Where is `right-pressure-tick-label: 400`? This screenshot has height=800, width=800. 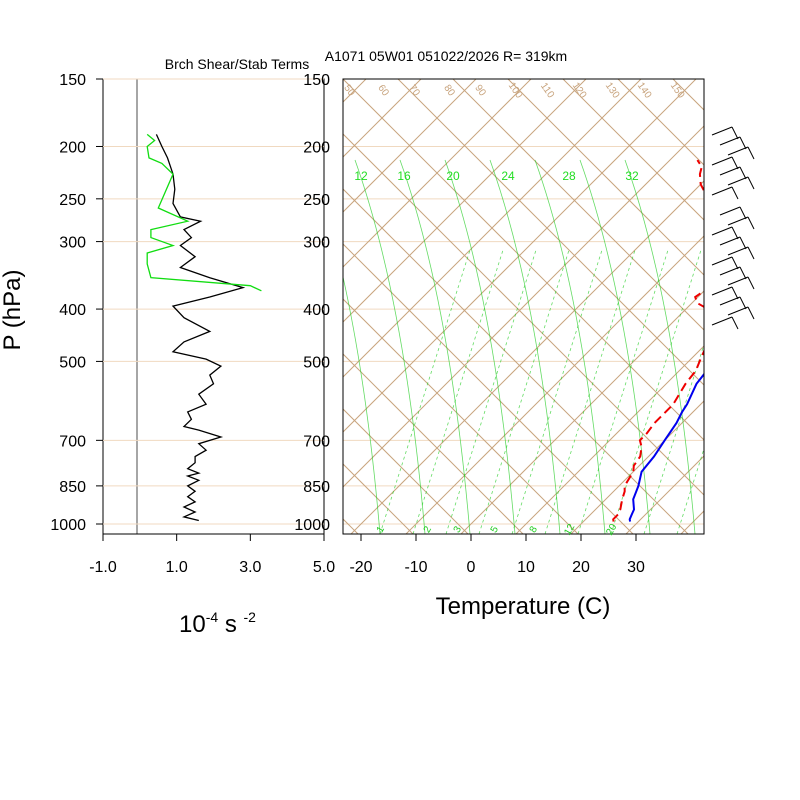
right-pressure-tick-label: 400 is located at coordinates (316, 310).